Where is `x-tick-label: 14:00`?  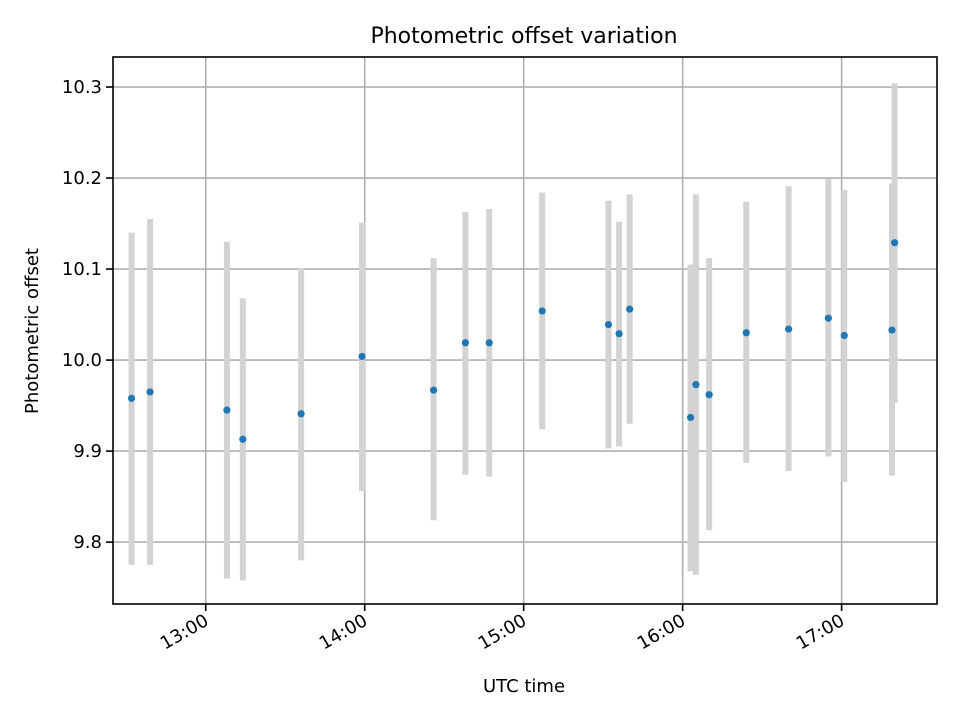
x-tick-label: 14:00 is located at coordinates (343, 632).